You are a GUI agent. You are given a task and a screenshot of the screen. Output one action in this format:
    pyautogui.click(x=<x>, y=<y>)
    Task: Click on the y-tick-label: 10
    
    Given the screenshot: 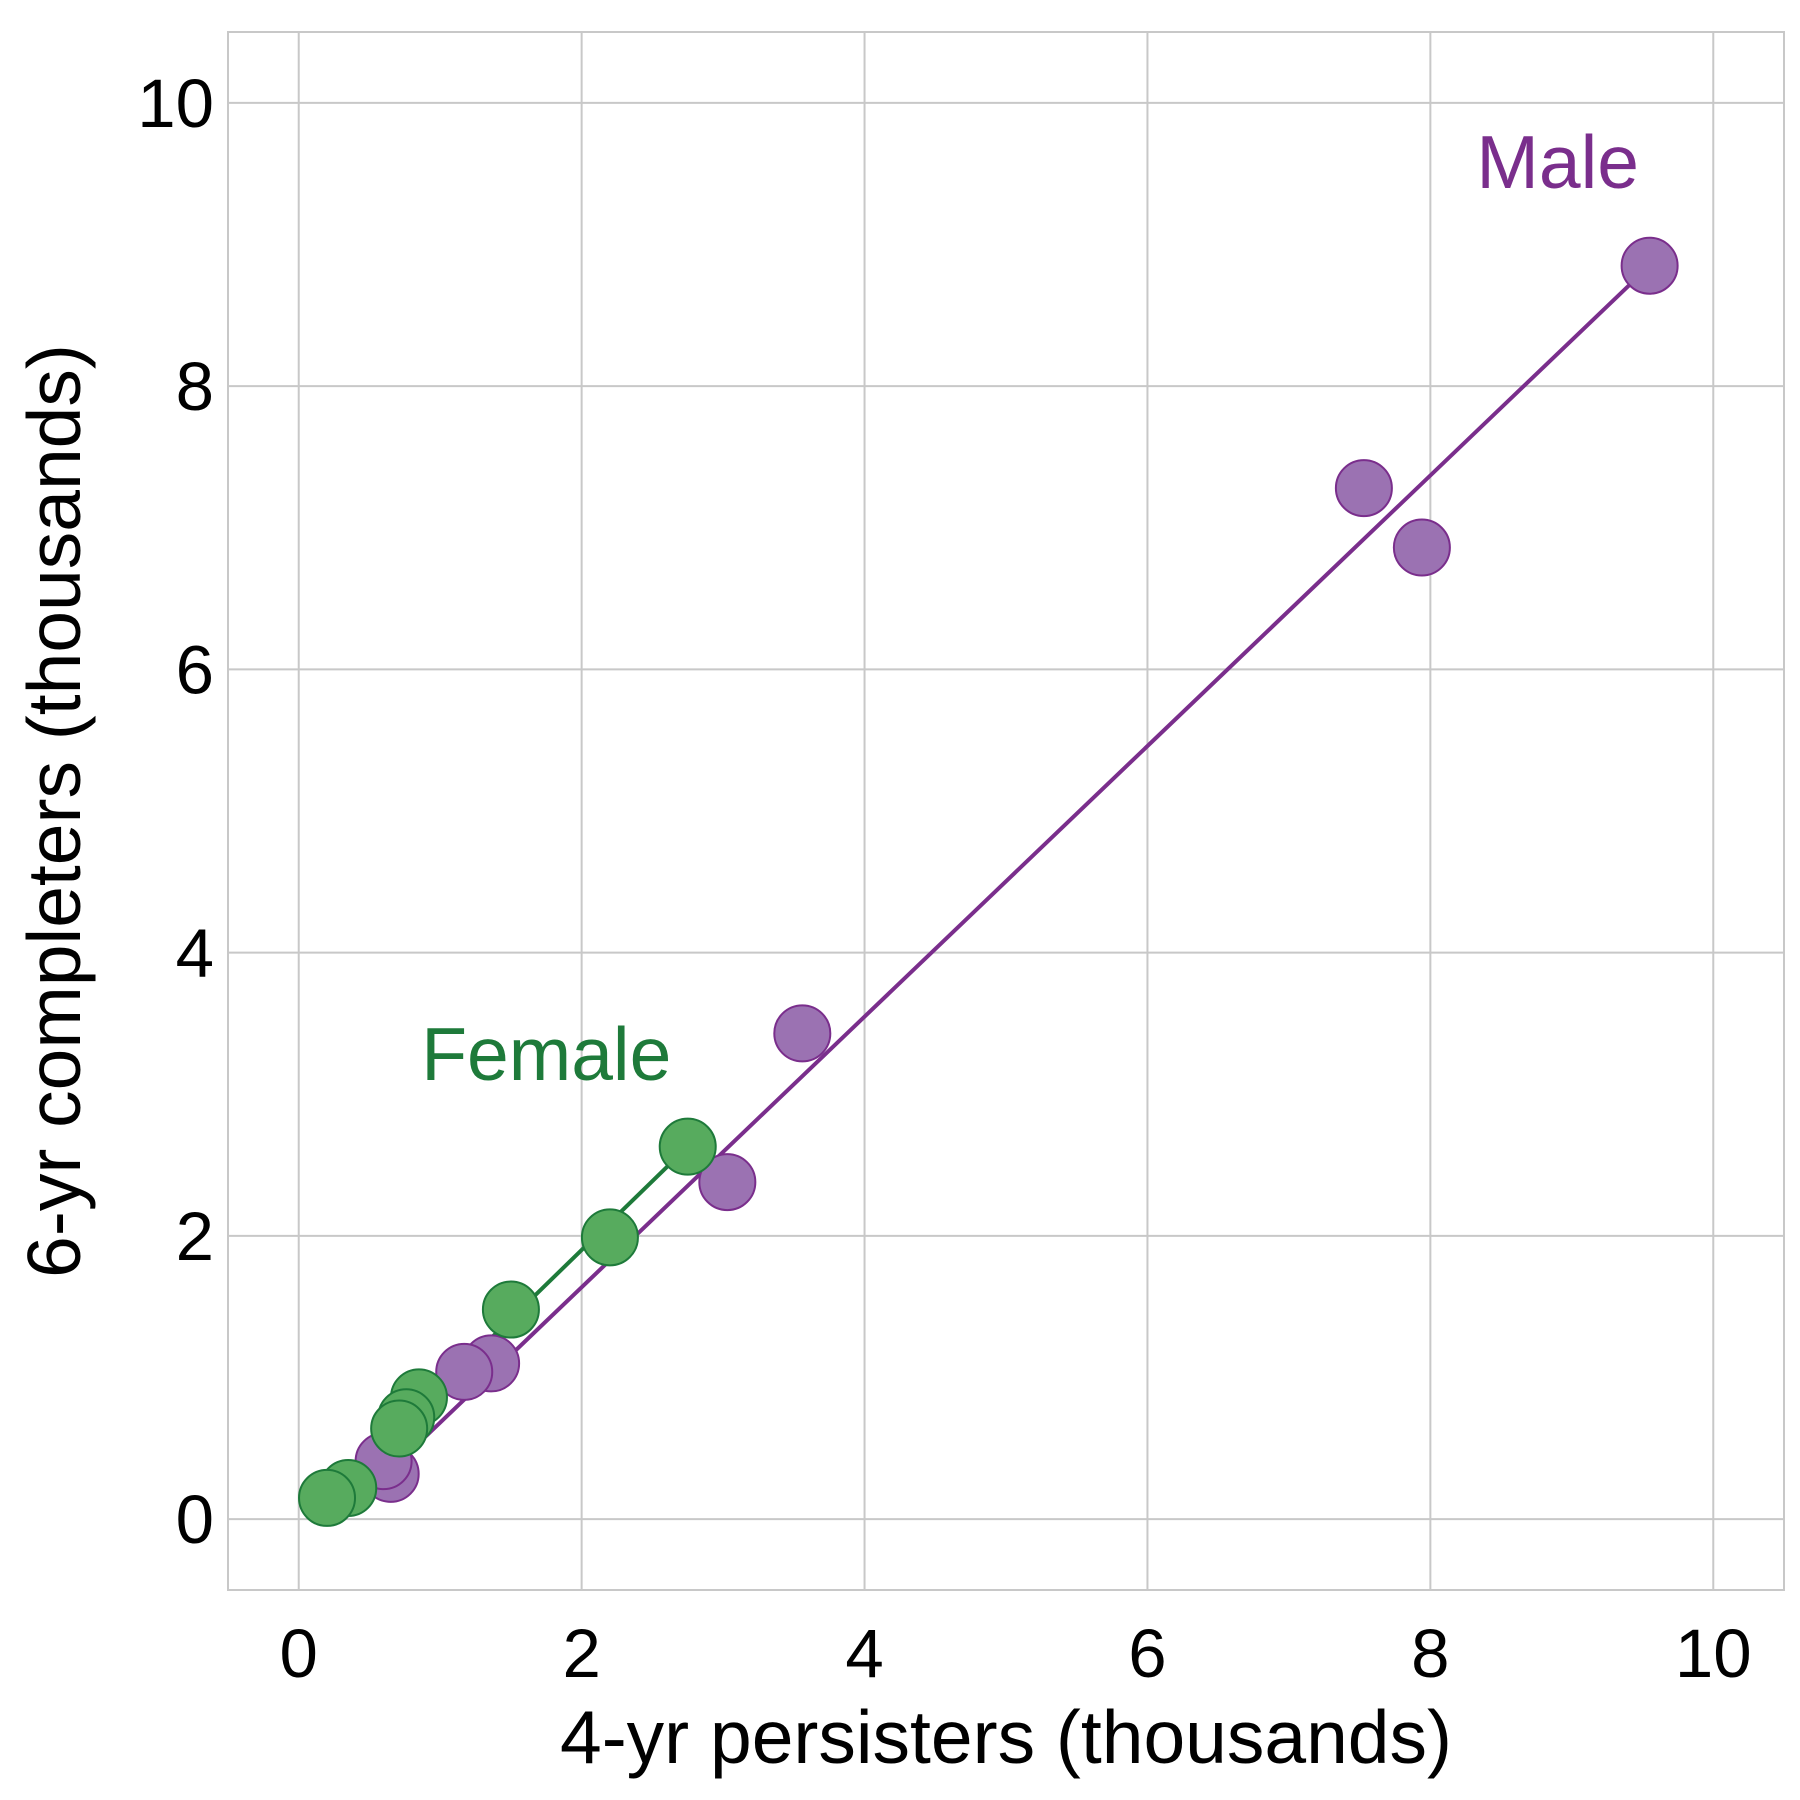 What is the action you would take?
    pyautogui.click(x=175, y=103)
    